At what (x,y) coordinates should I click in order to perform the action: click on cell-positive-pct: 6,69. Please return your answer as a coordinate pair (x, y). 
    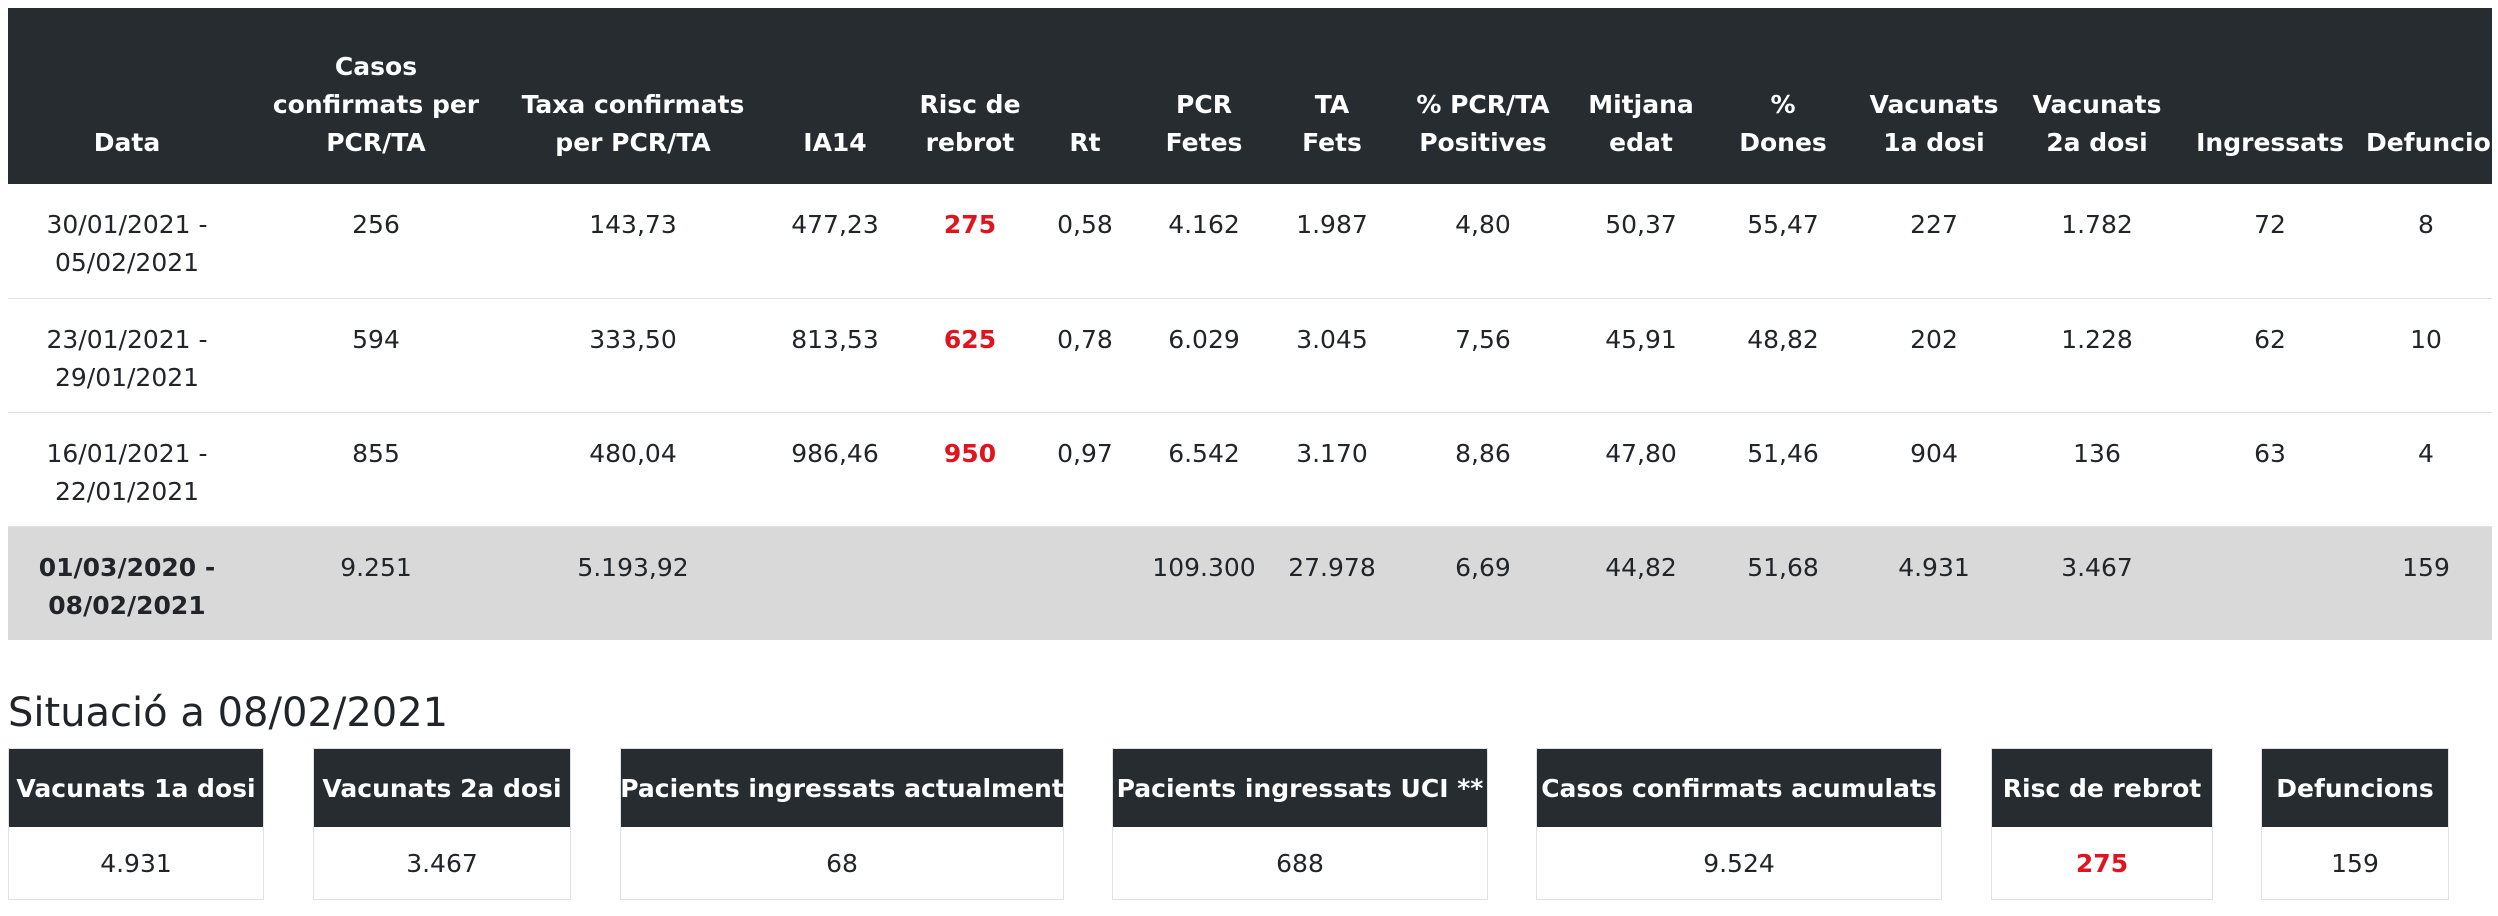
    Looking at the image, I should click on (1483, 582).